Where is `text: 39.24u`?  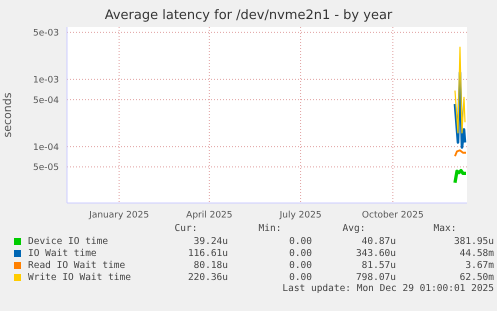
text: 39.24u is located at coordinates (210, 241).